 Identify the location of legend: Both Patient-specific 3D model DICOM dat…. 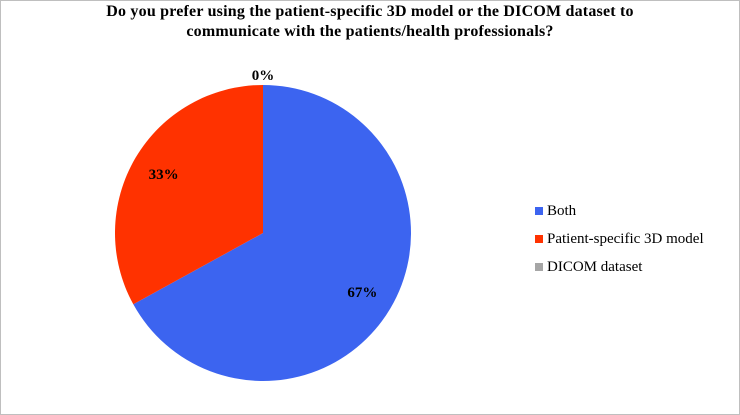
(619, 239).